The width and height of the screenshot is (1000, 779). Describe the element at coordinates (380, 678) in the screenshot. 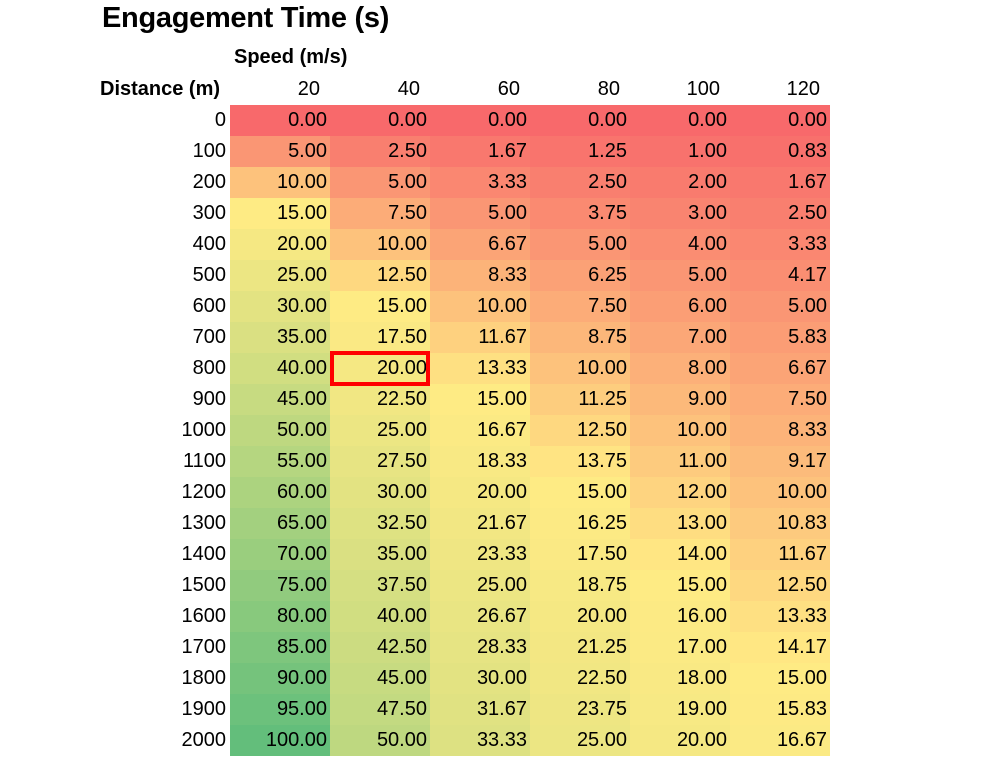

I see `heatmap-cell: 45.00` at that location.